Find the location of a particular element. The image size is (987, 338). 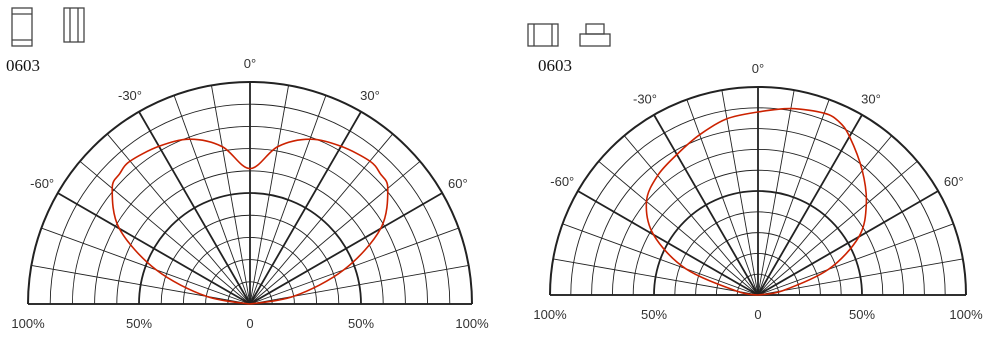

component-front-view-icon is located at coordinates (543, 35).